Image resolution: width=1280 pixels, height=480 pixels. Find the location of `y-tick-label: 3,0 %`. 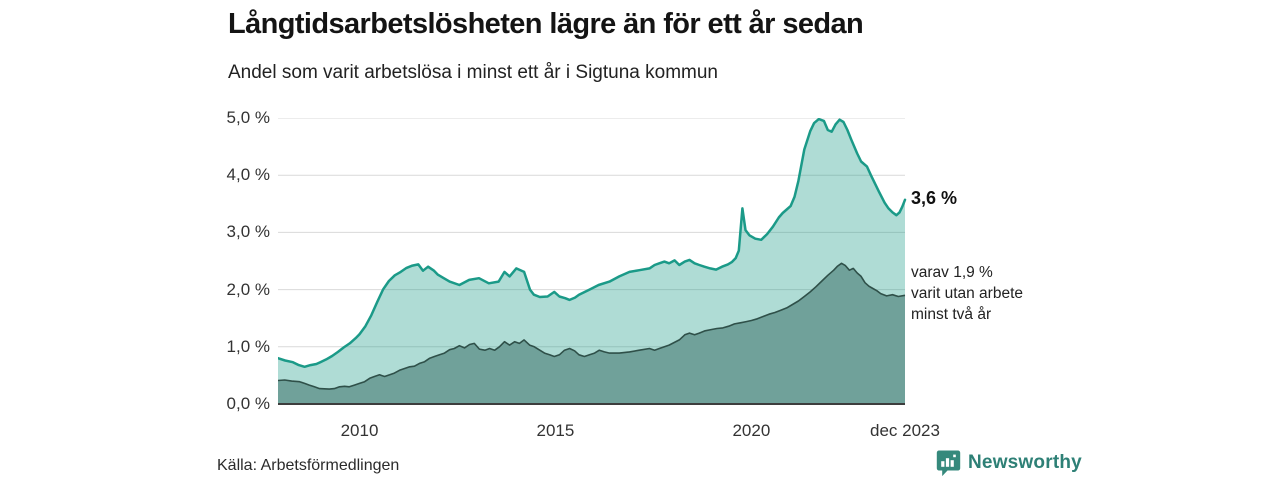

y-tick-label: 3,0 % is located at coordinates (248, 232).